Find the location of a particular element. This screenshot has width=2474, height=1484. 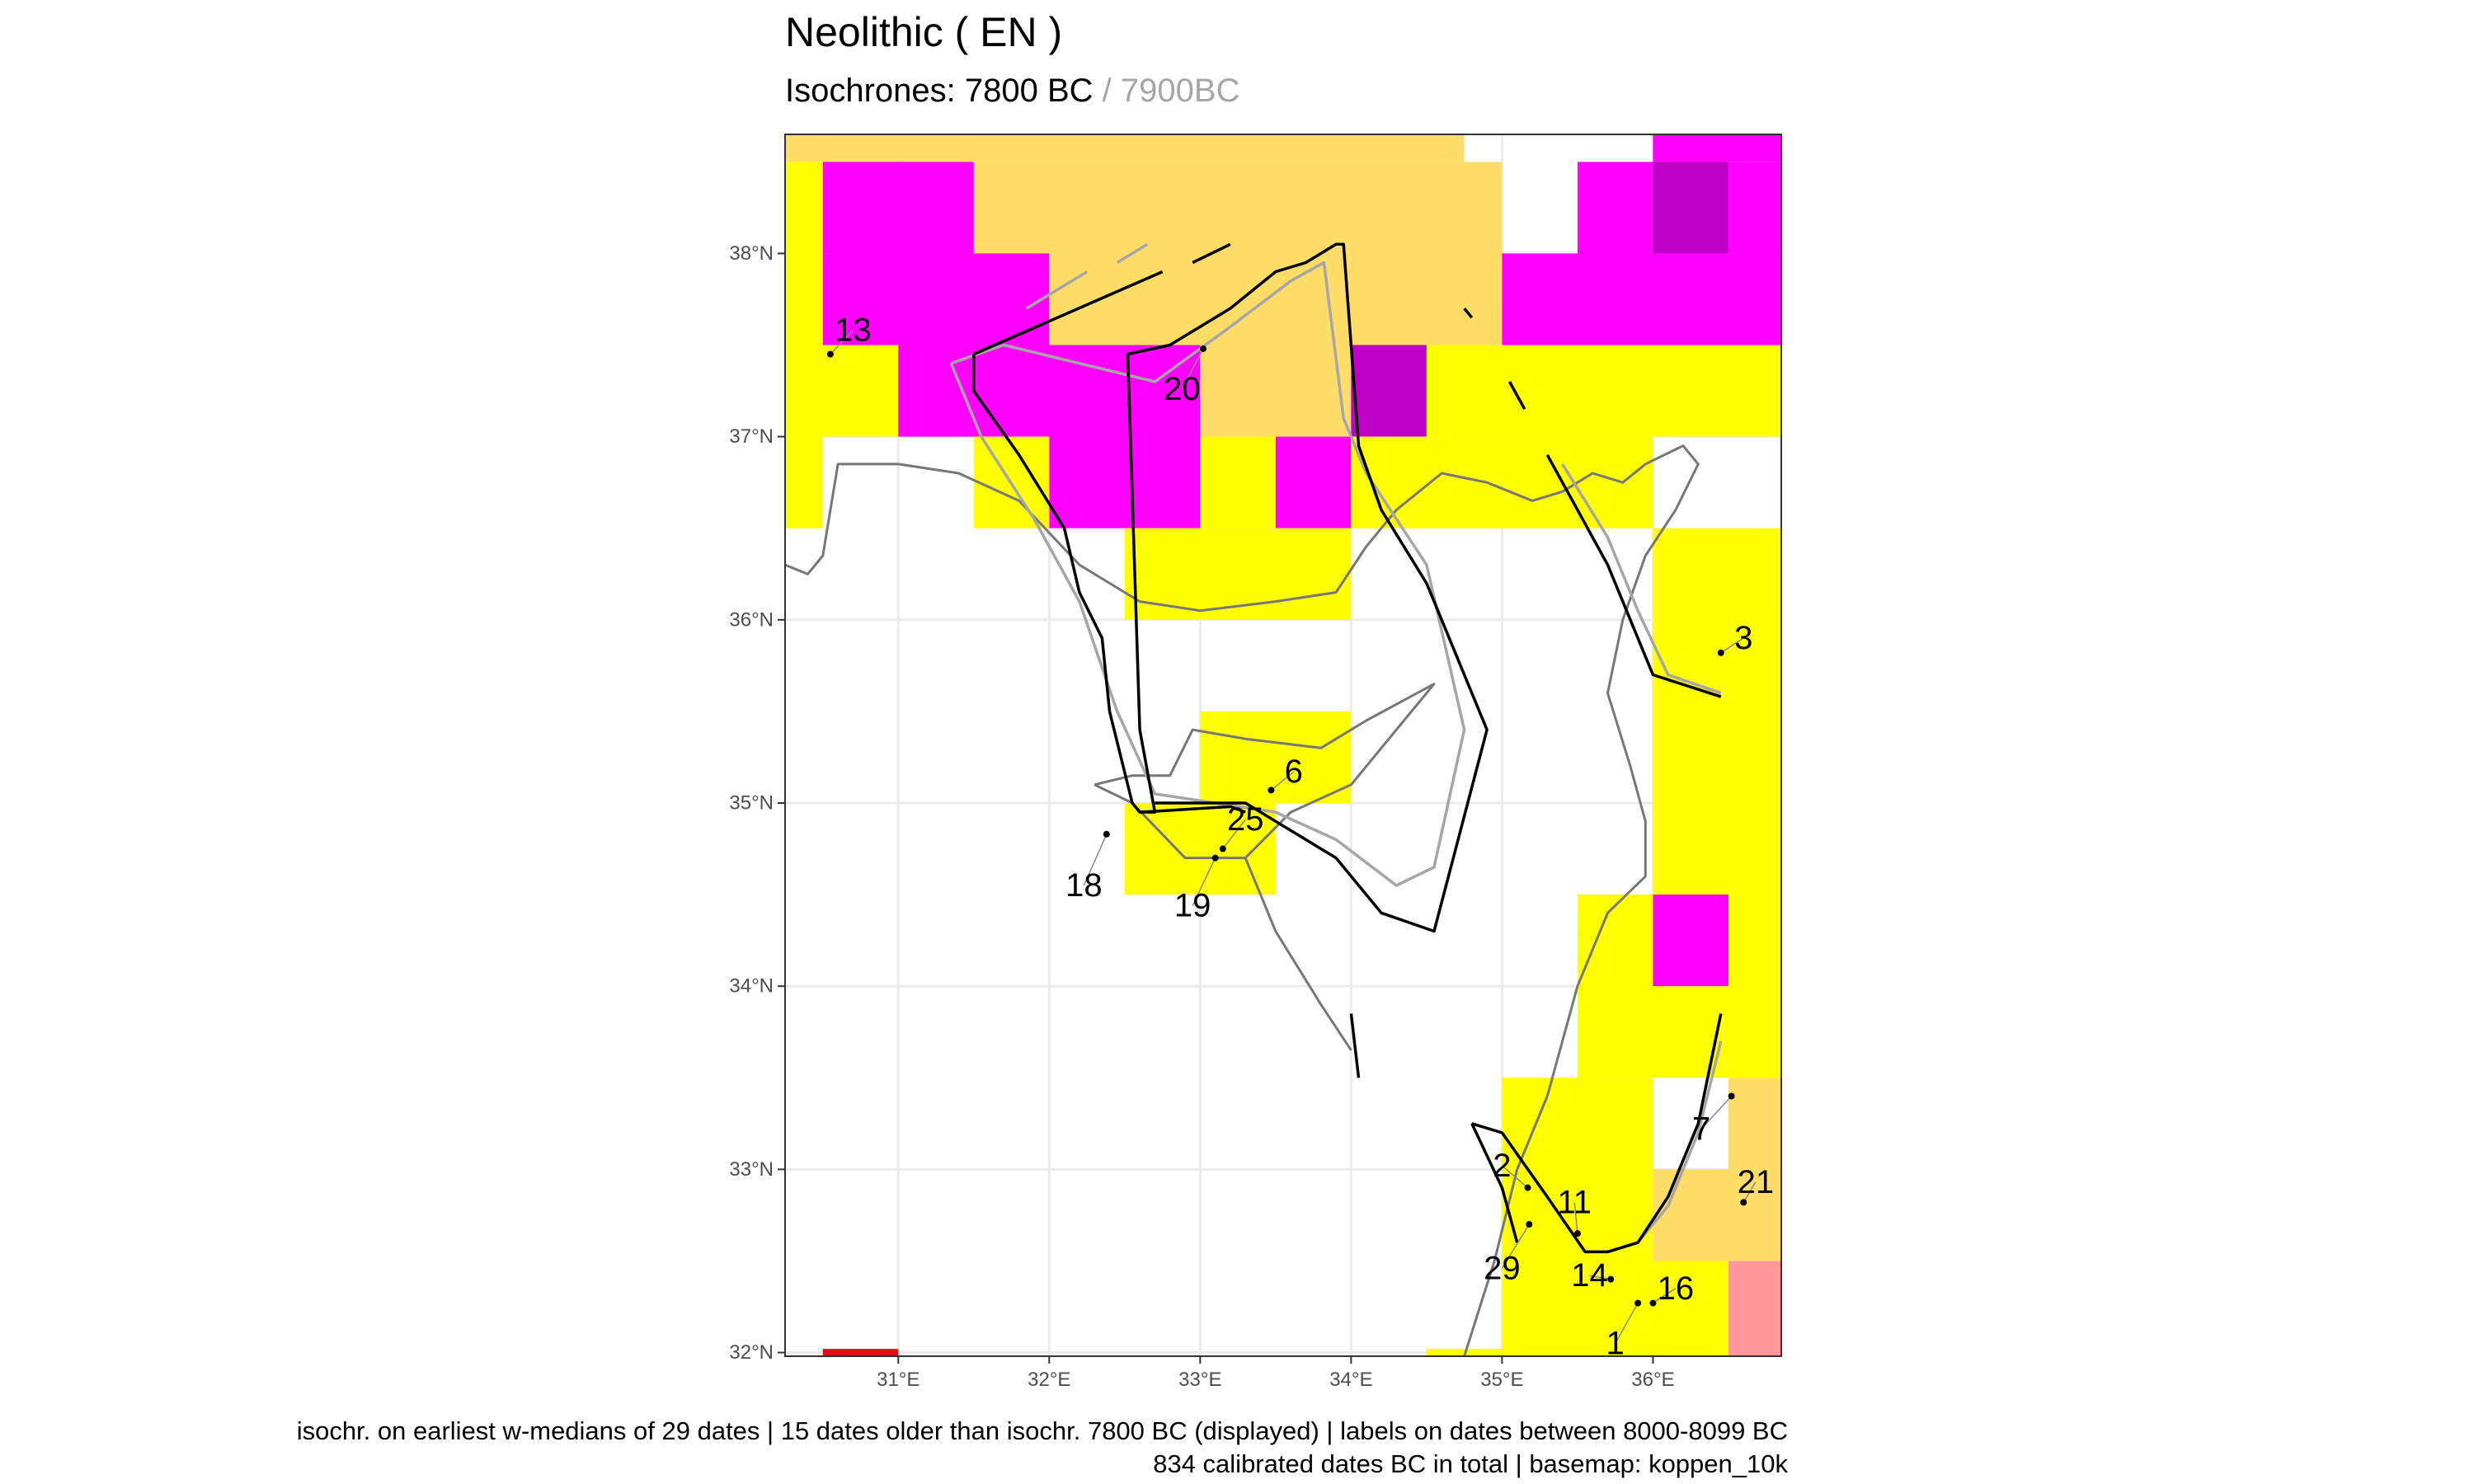

site-20: 20 is located at coordinates (1185, 376).